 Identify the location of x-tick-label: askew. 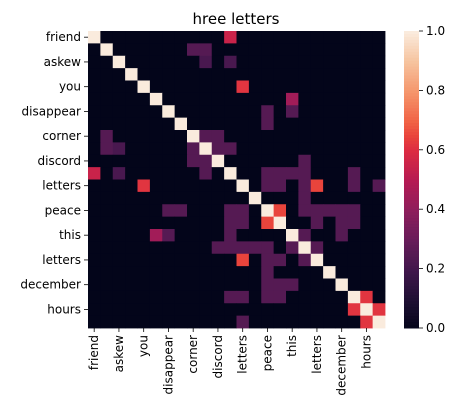
(119, 354).